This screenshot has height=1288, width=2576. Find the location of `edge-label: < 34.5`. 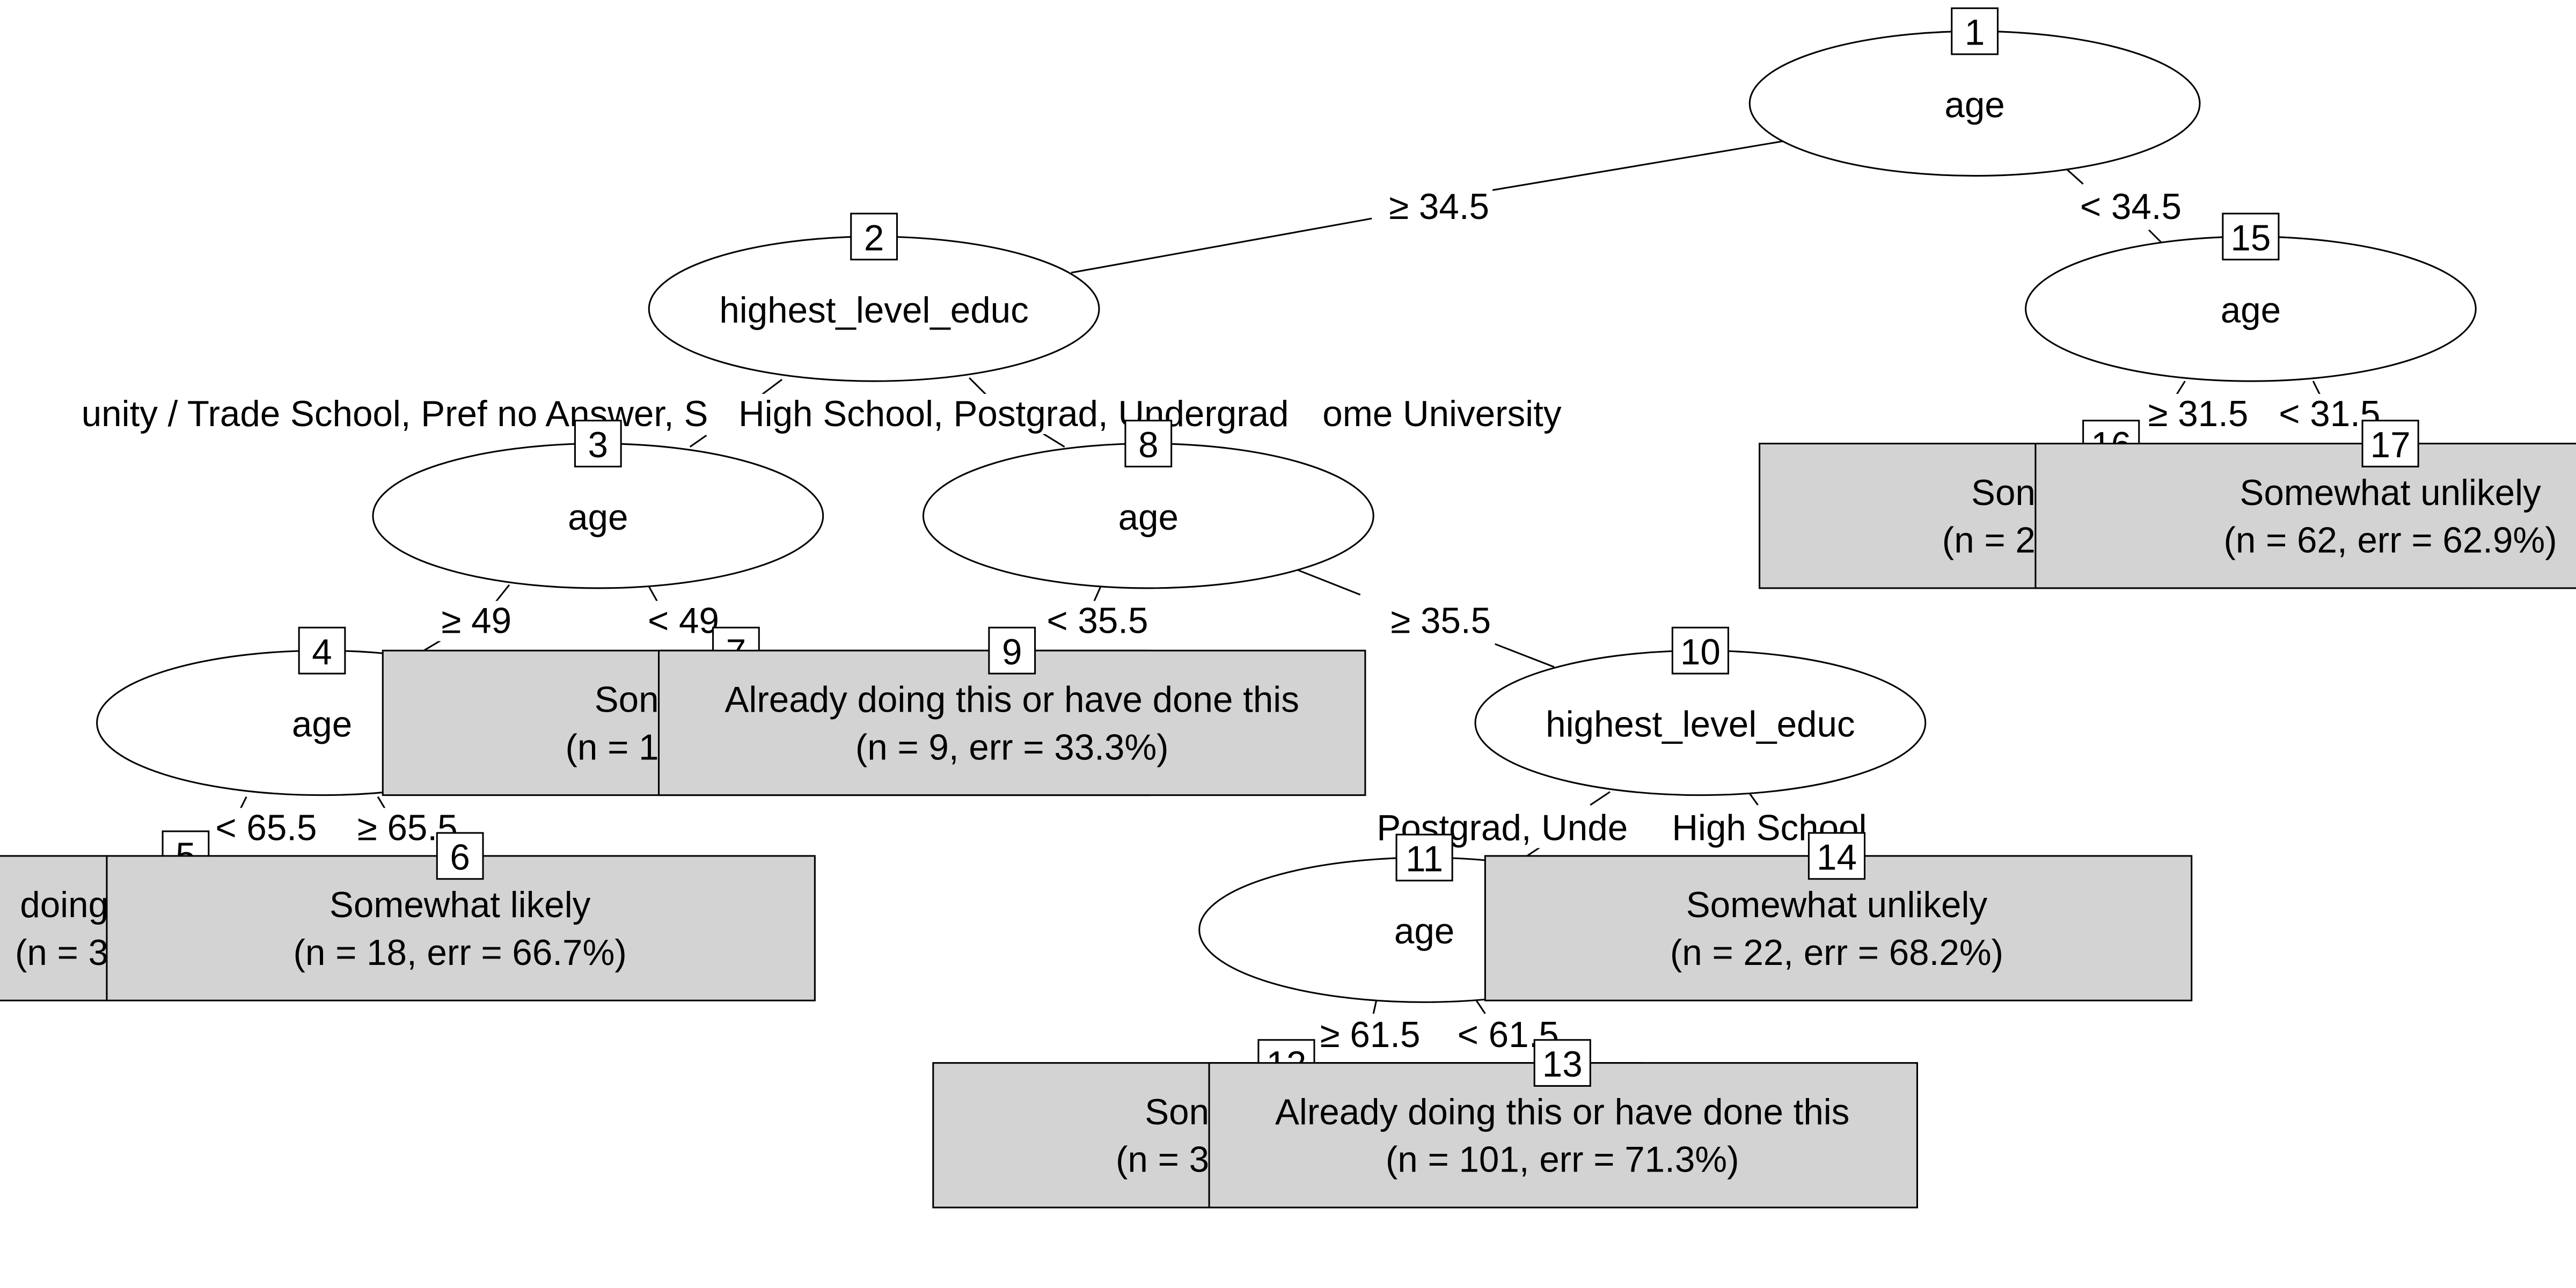

edge-label: < 34.5 is located at coordinates (2131, 207).